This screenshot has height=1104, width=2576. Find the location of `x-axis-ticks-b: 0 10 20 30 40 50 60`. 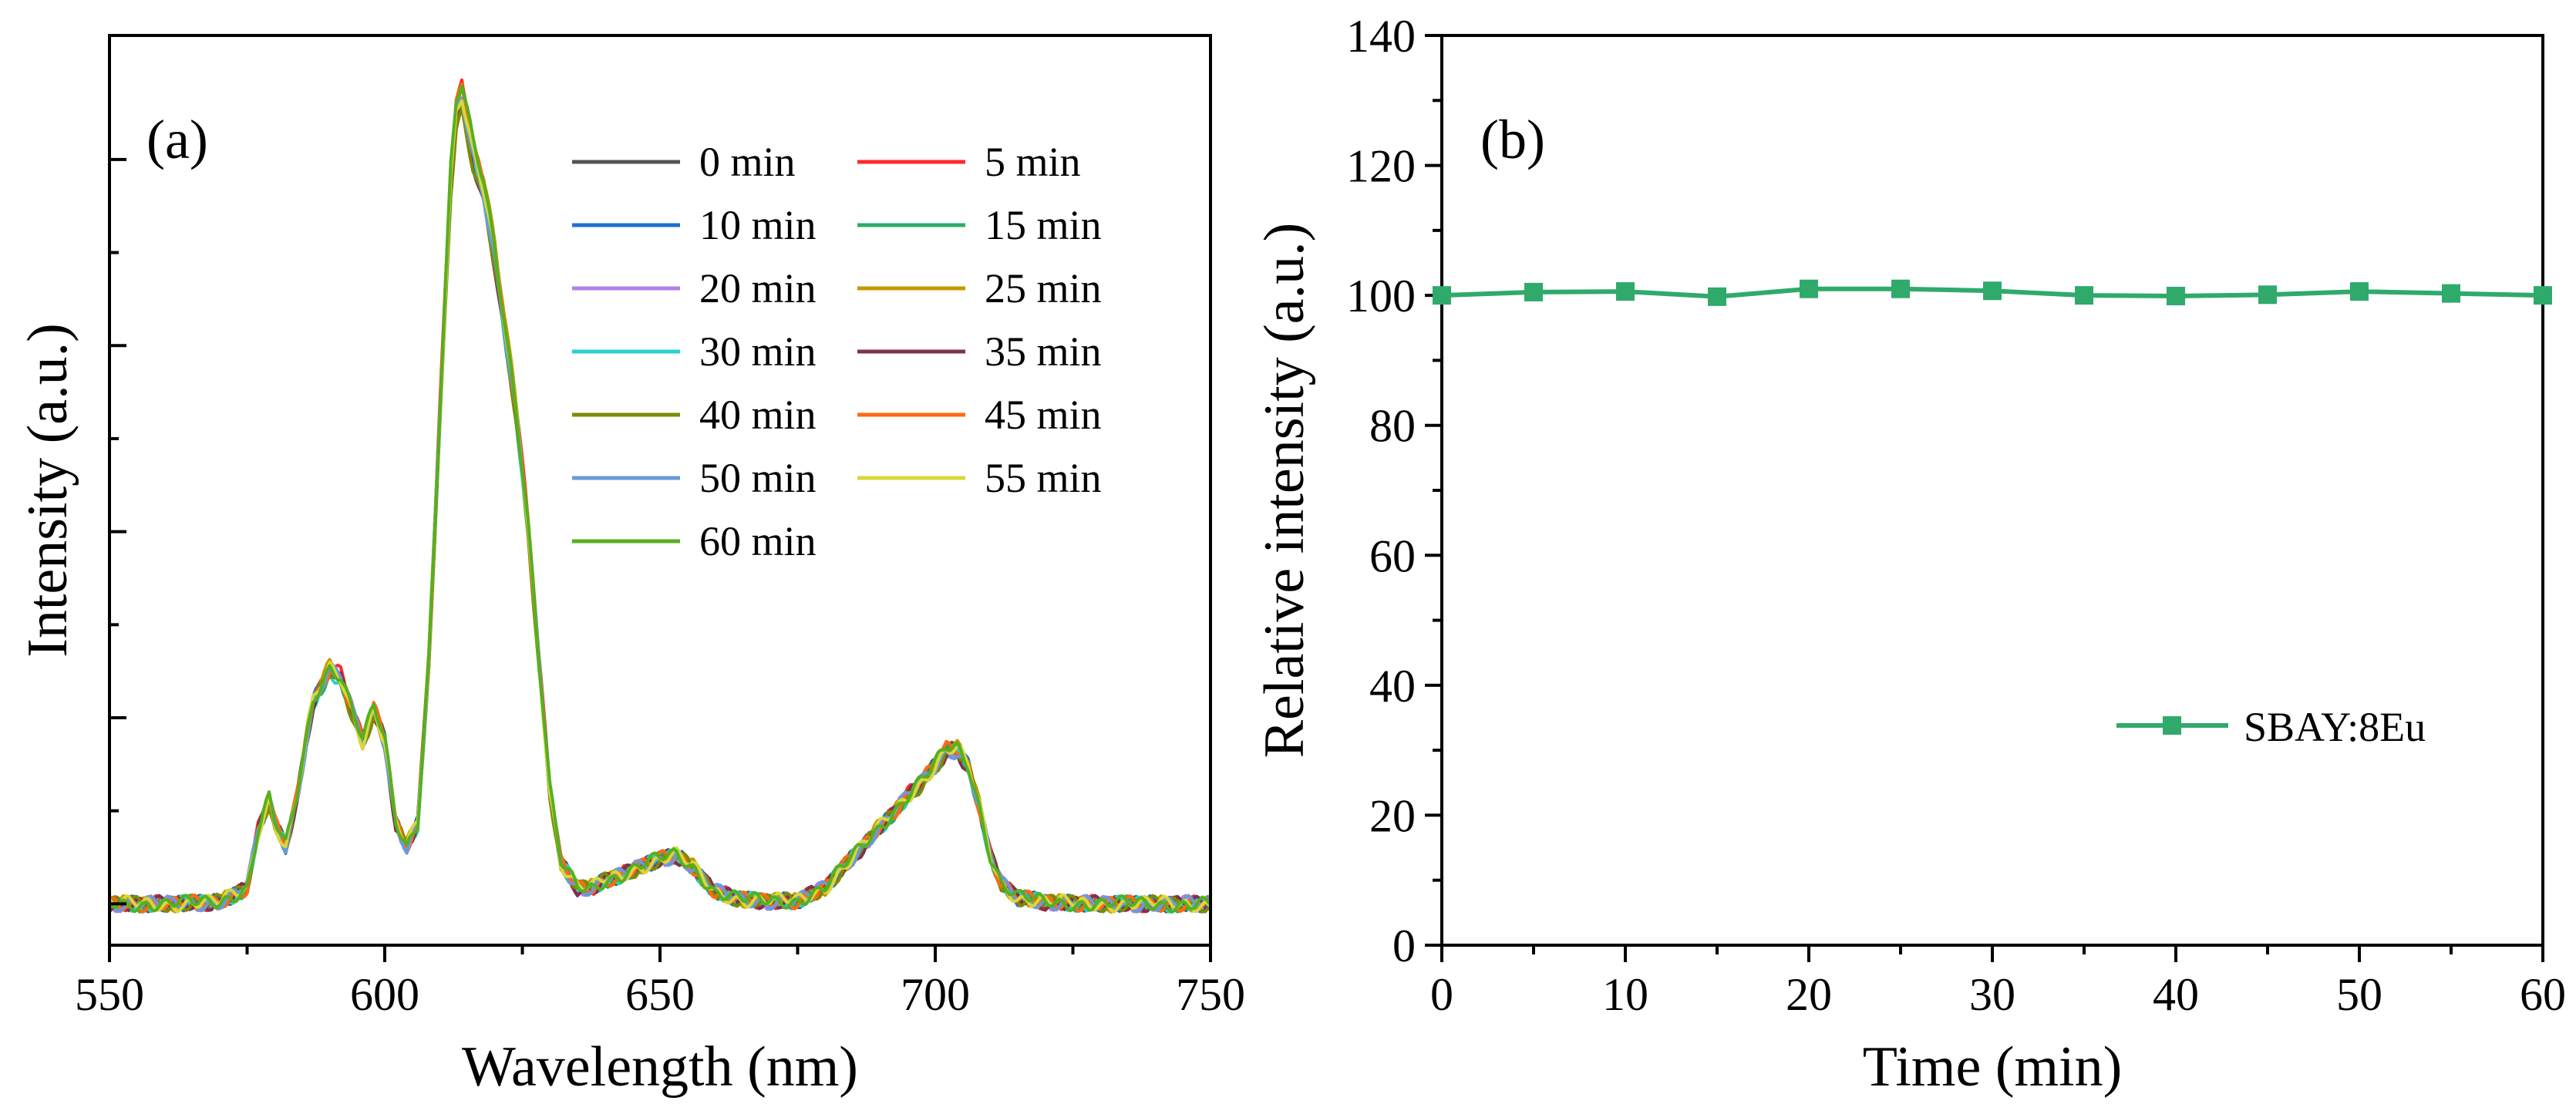

x-axis-ticks-b: 0 10 20 30 40 50 60 is located at coordinates (1998, 982).